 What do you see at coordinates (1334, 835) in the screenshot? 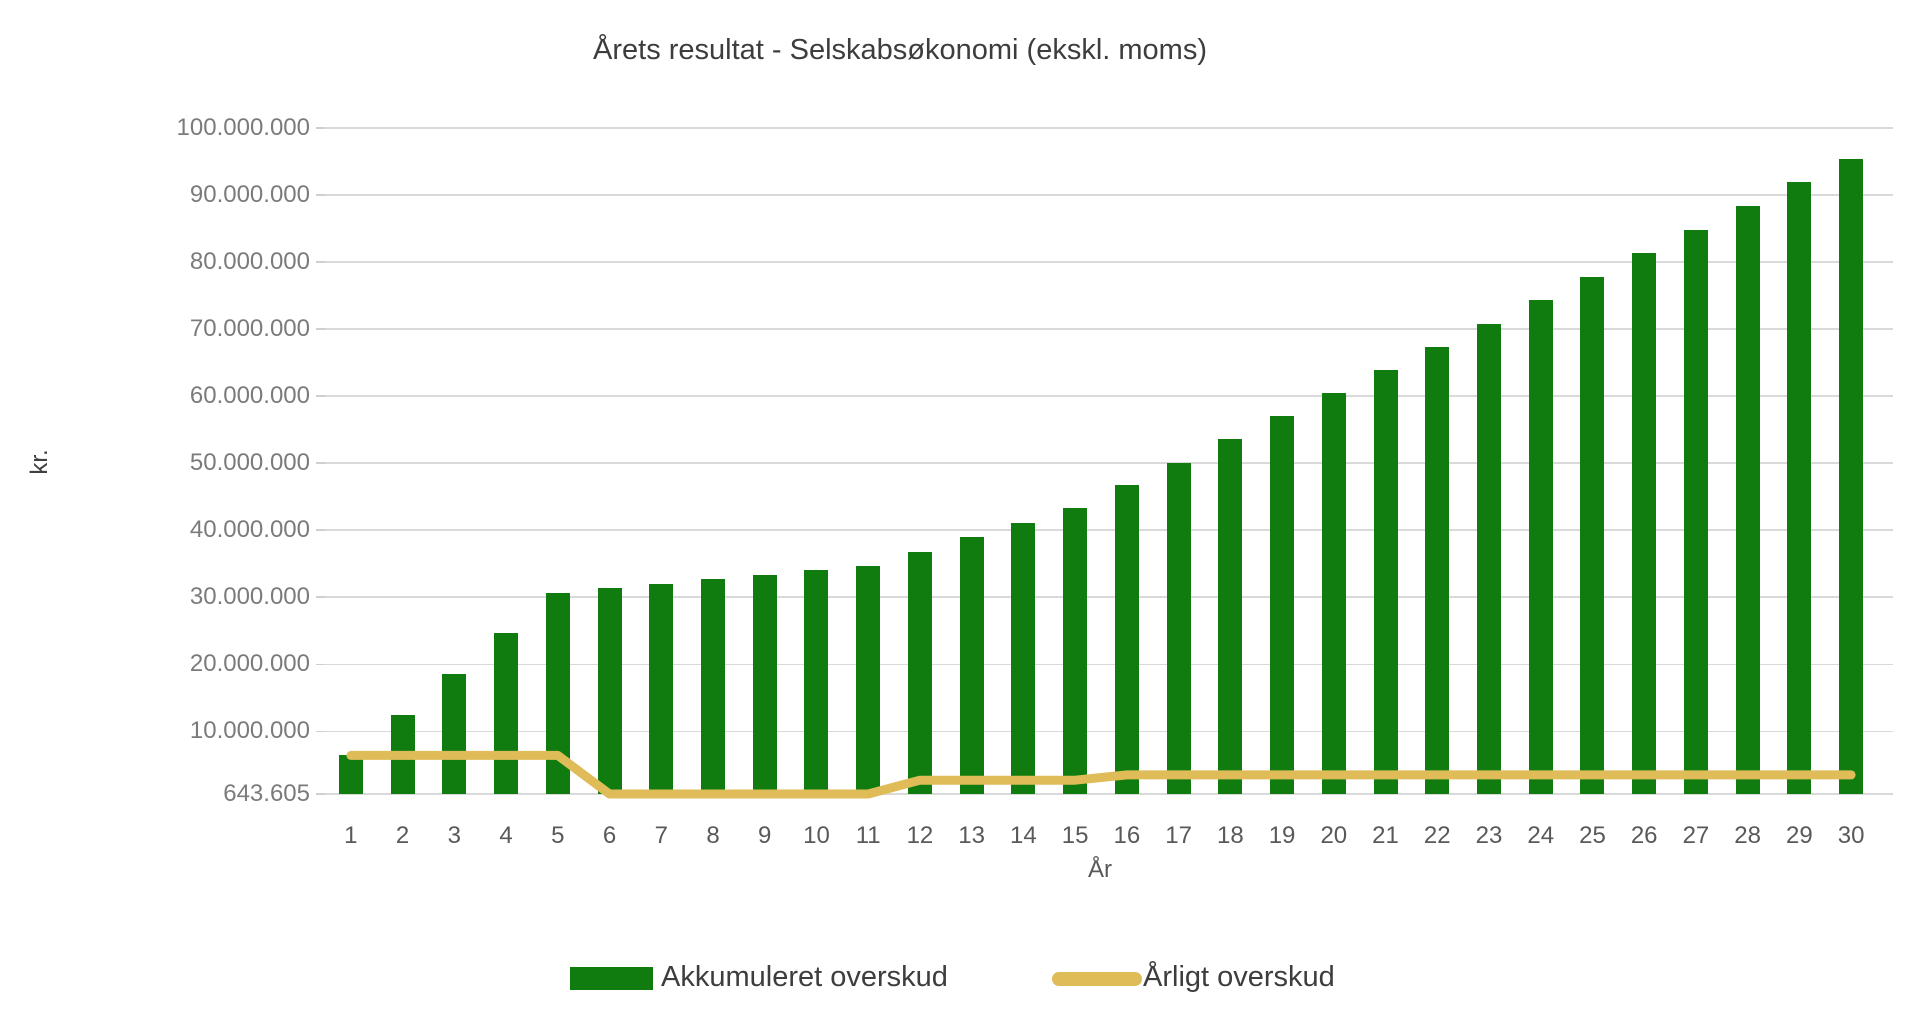
I see `x-tick-label: 20` at bounding box center [1334, 835].